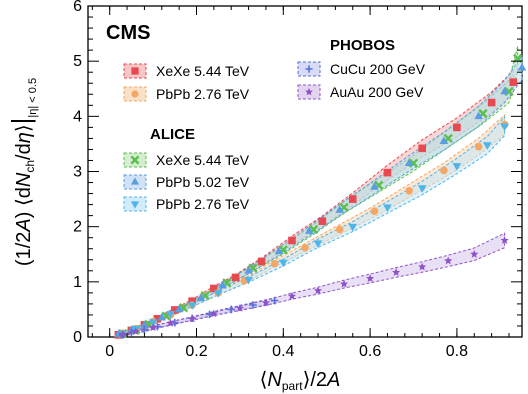  Describe the element at coordinates (309, 91) in the screenshot. I see `legend-phobos-1-marker` at that location.